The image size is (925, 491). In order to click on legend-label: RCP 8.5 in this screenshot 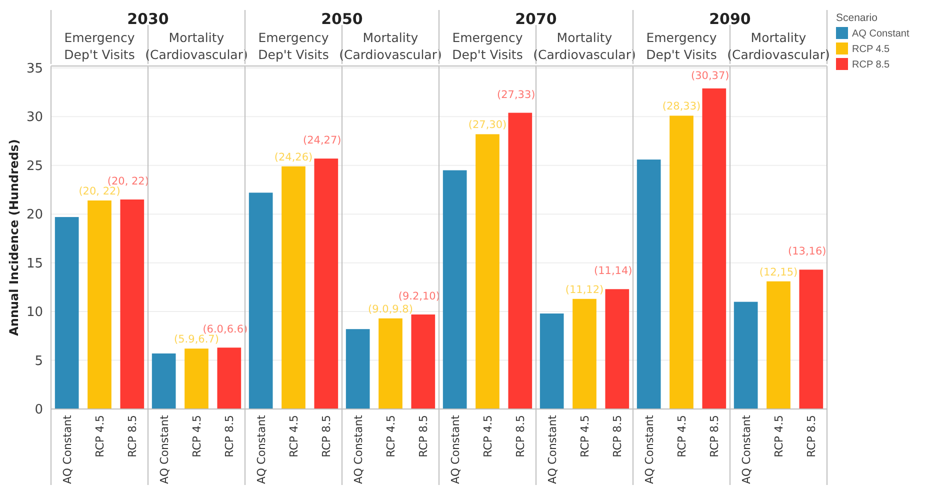, I will do `click(871, 65)`.